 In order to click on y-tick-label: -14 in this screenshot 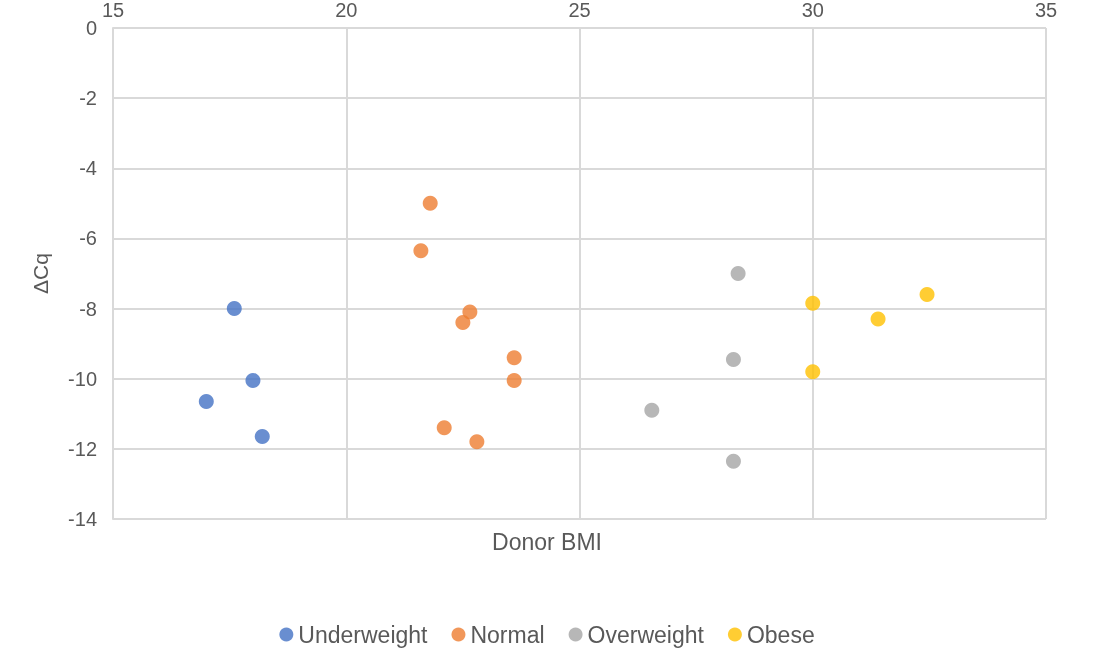, I will do `click(82, 519)`.